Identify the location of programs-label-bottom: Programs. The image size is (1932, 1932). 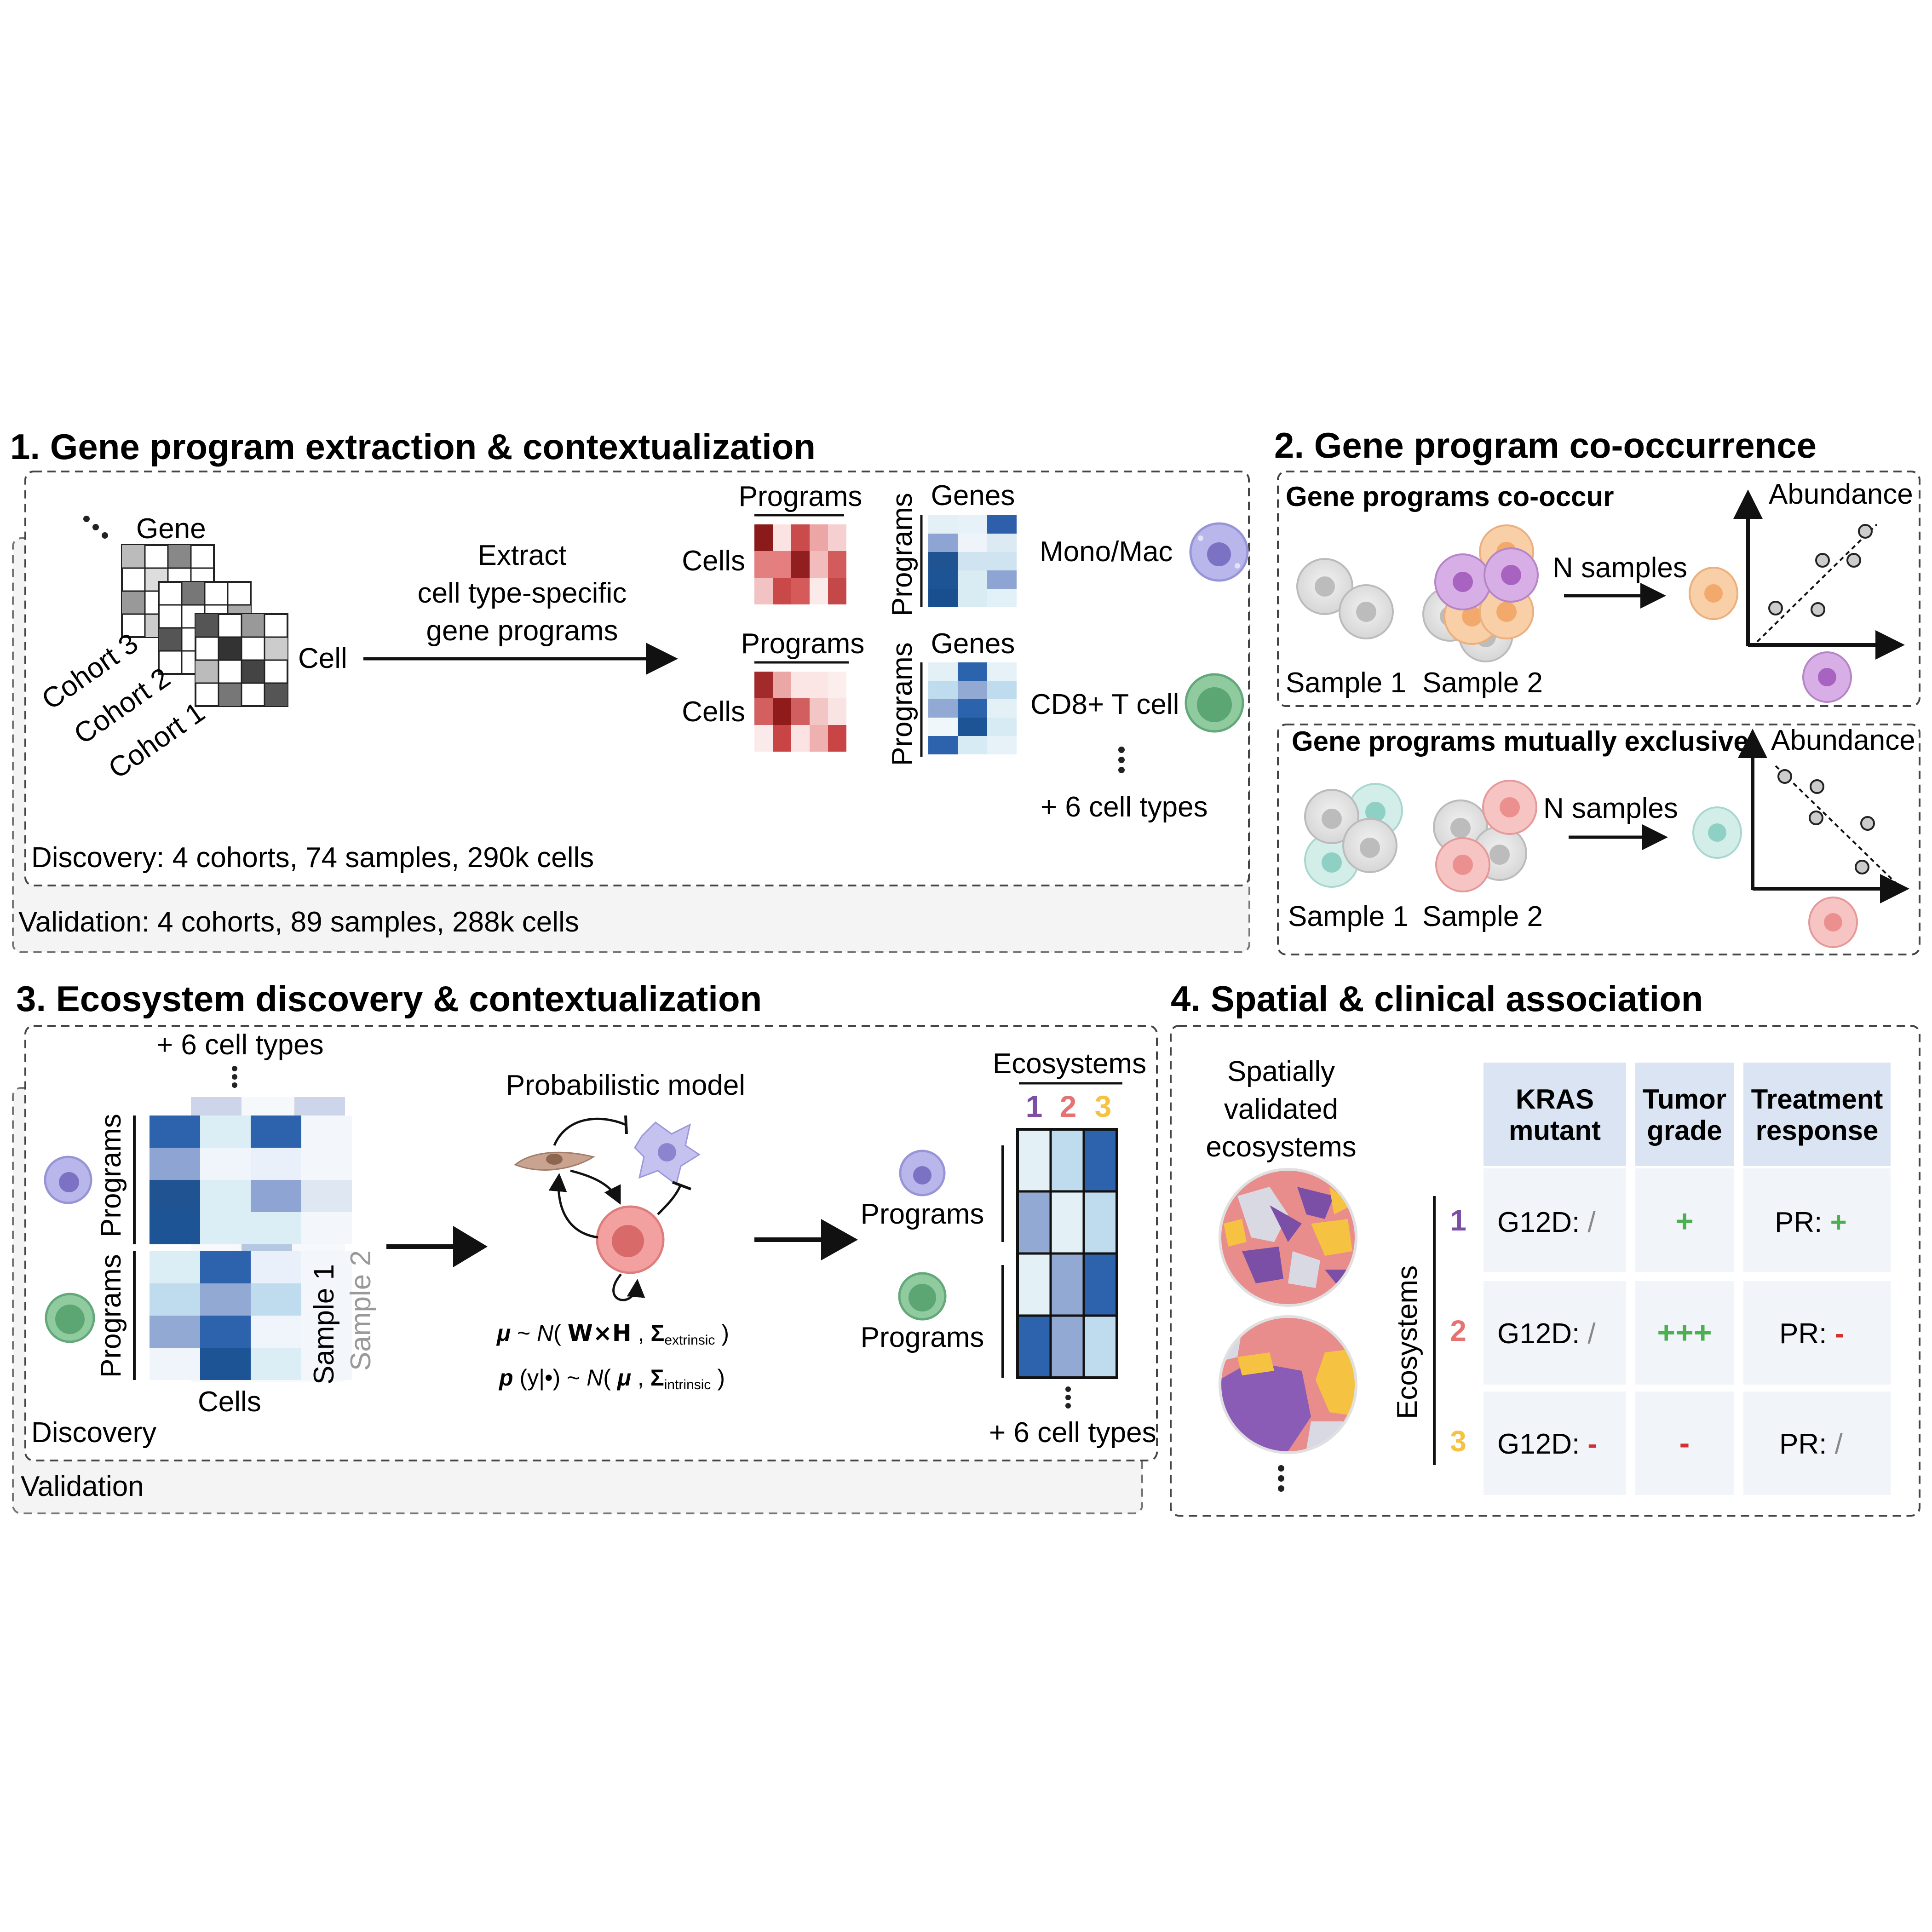
(803, 644).